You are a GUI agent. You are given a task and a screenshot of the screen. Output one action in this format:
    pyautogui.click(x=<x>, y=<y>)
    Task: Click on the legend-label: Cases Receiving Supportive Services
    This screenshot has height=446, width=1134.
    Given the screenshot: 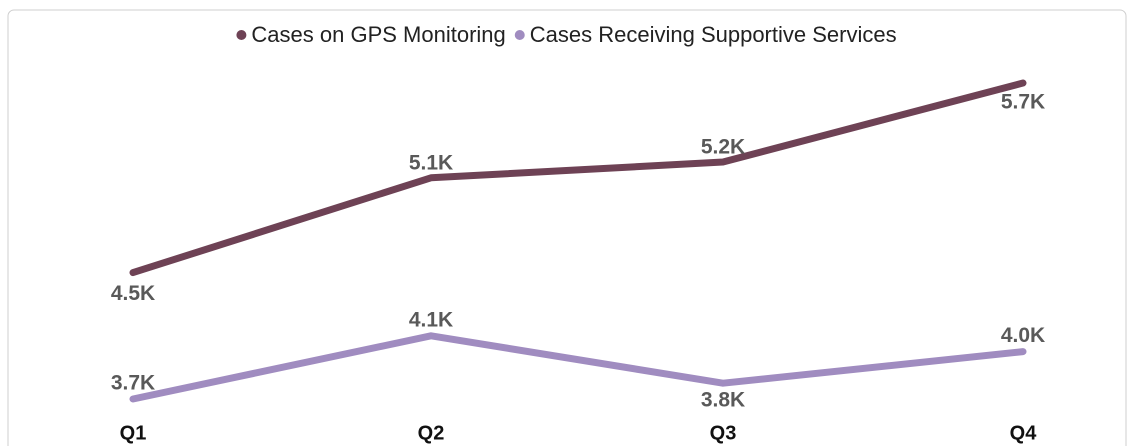 What is the action you would take?
    pyautogui.click(x=713, y=34)
    